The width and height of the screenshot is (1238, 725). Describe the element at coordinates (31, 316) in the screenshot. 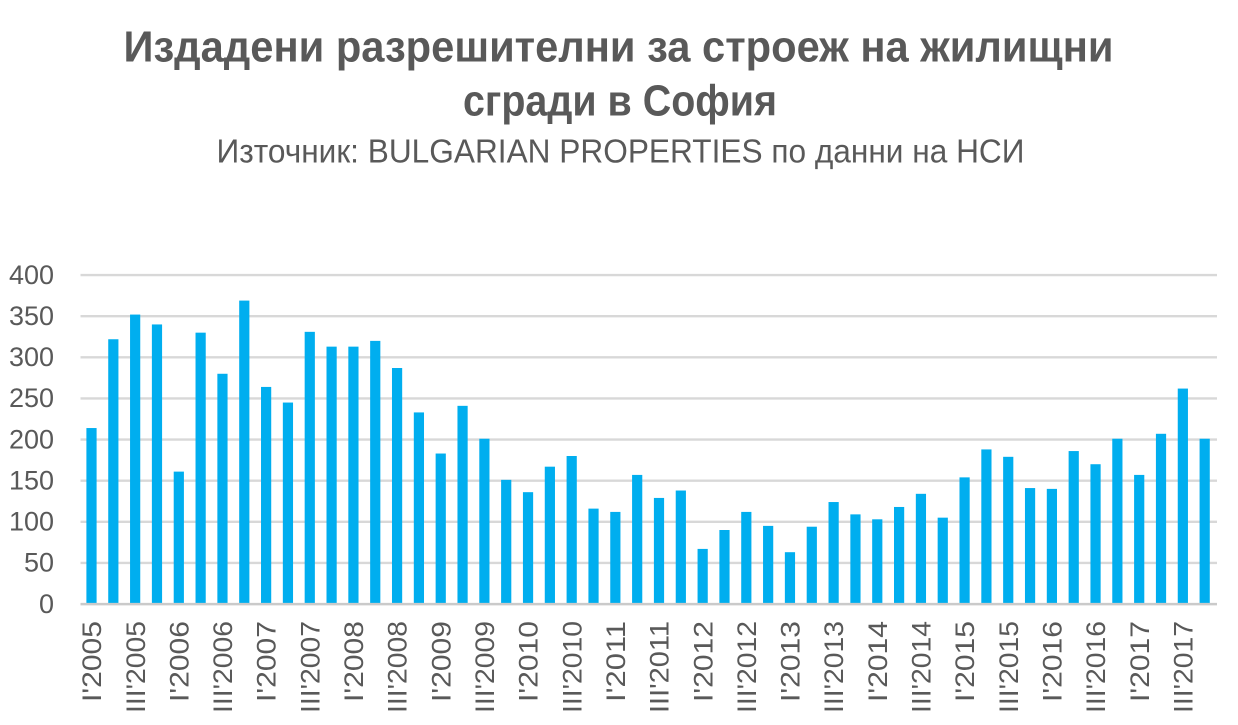

I see `svg-text: 350` at that location.